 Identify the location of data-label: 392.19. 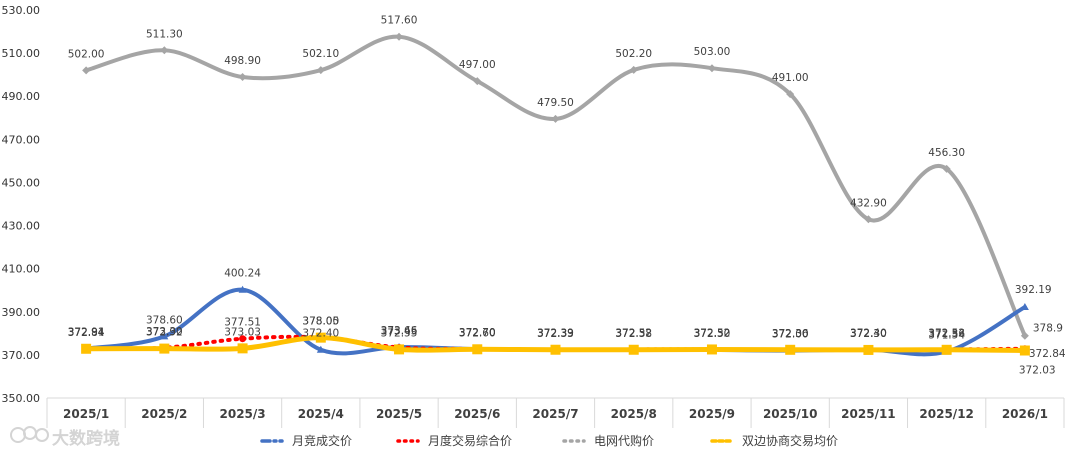
(1033, 290).